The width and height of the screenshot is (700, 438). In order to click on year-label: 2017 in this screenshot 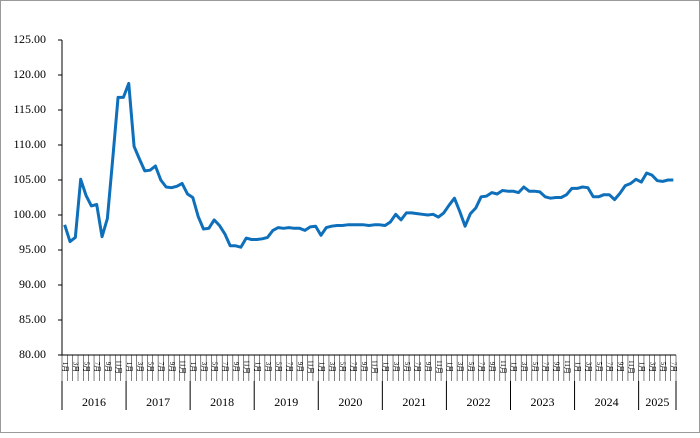, I will do `click(158, 402)`.